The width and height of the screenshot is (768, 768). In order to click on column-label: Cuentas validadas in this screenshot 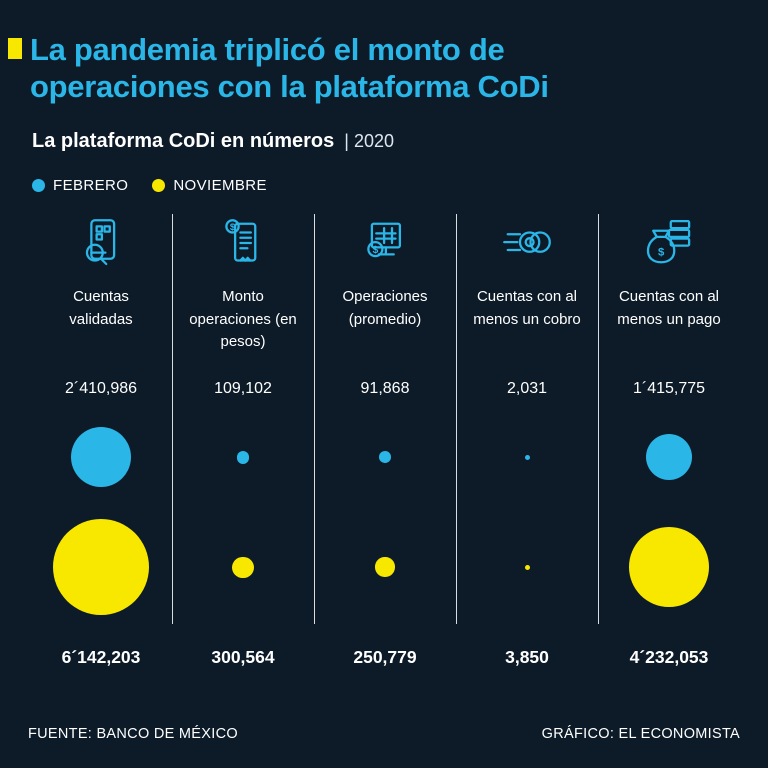, I will do `click(101, 308)`.